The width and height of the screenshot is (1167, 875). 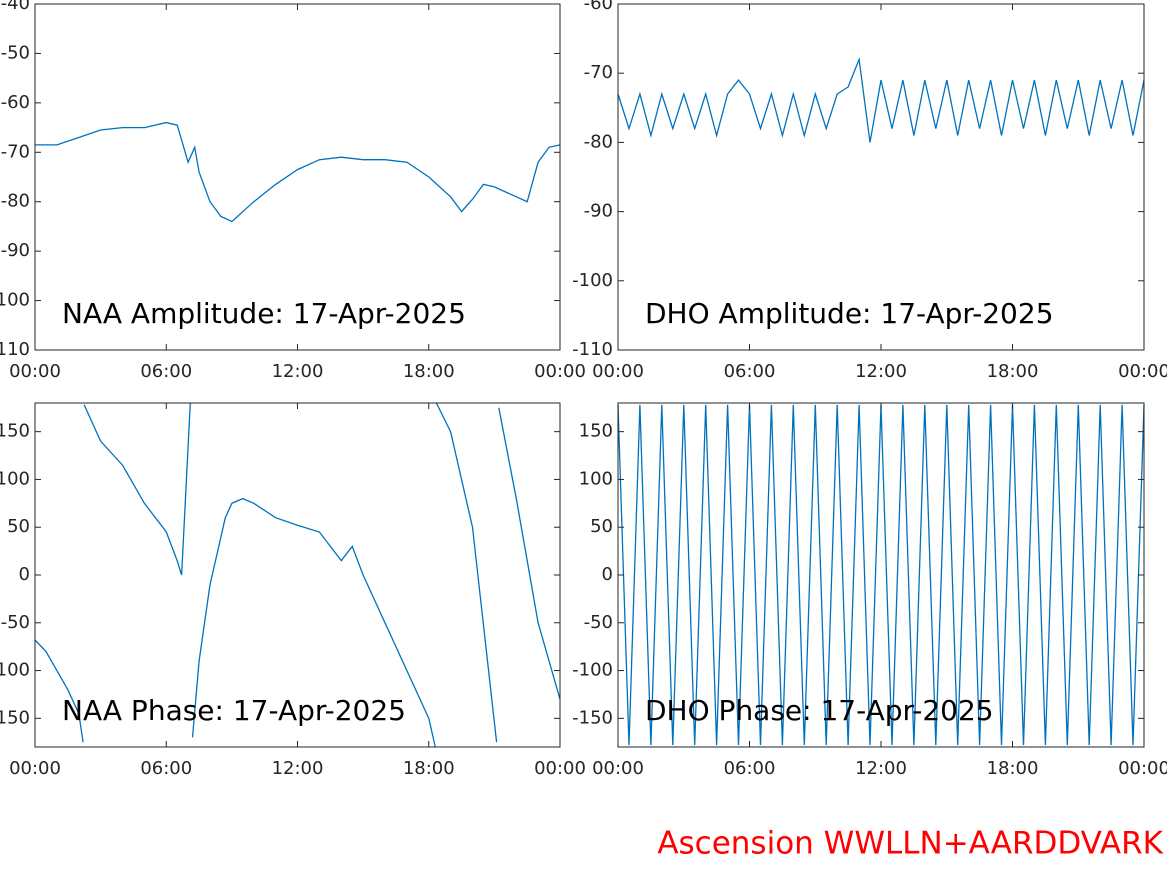 I want to click on y-tick-label: -40, so click(x=15, y=7).